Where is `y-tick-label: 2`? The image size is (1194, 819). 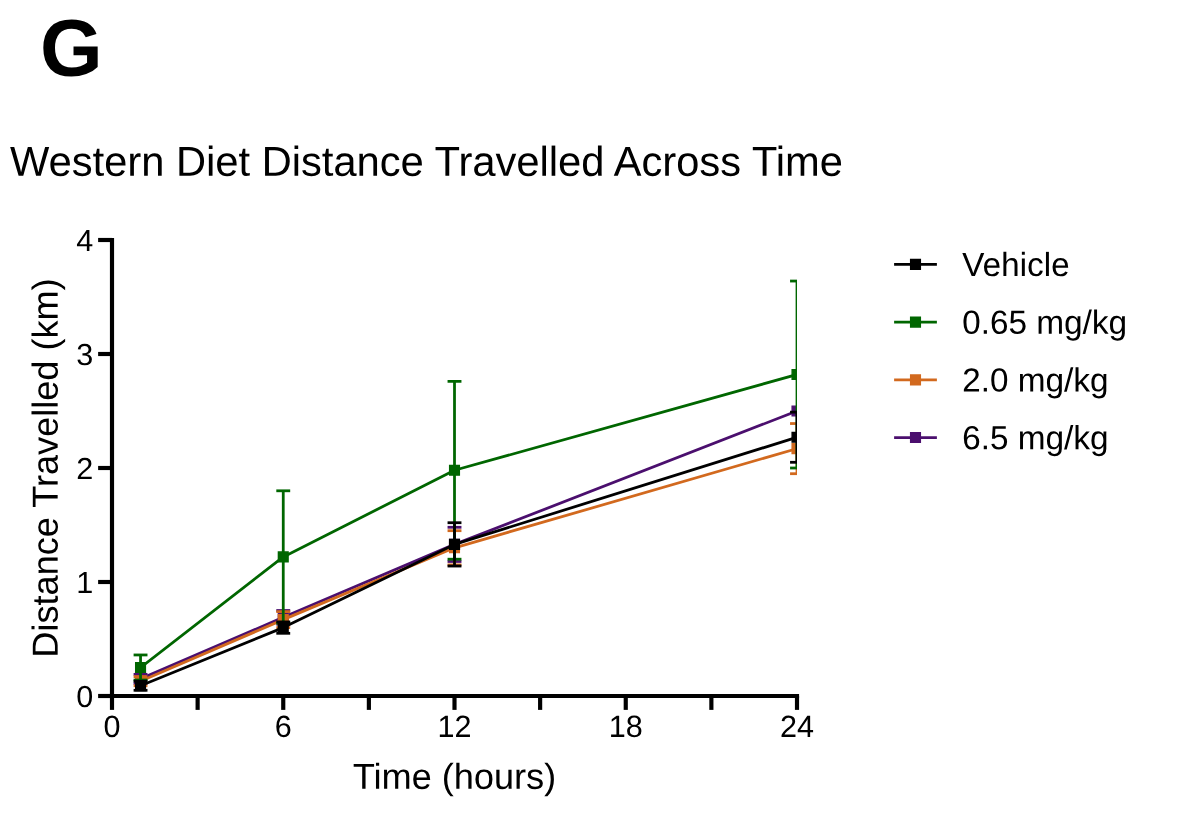 y-tick-label: 2 is located at coordinates (84, 468).